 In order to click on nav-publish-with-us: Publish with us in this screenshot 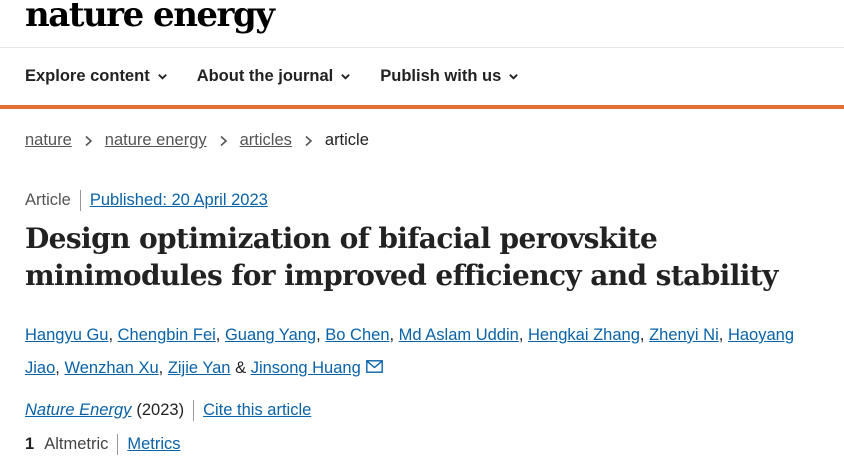, I will do `click(449, 76)`.